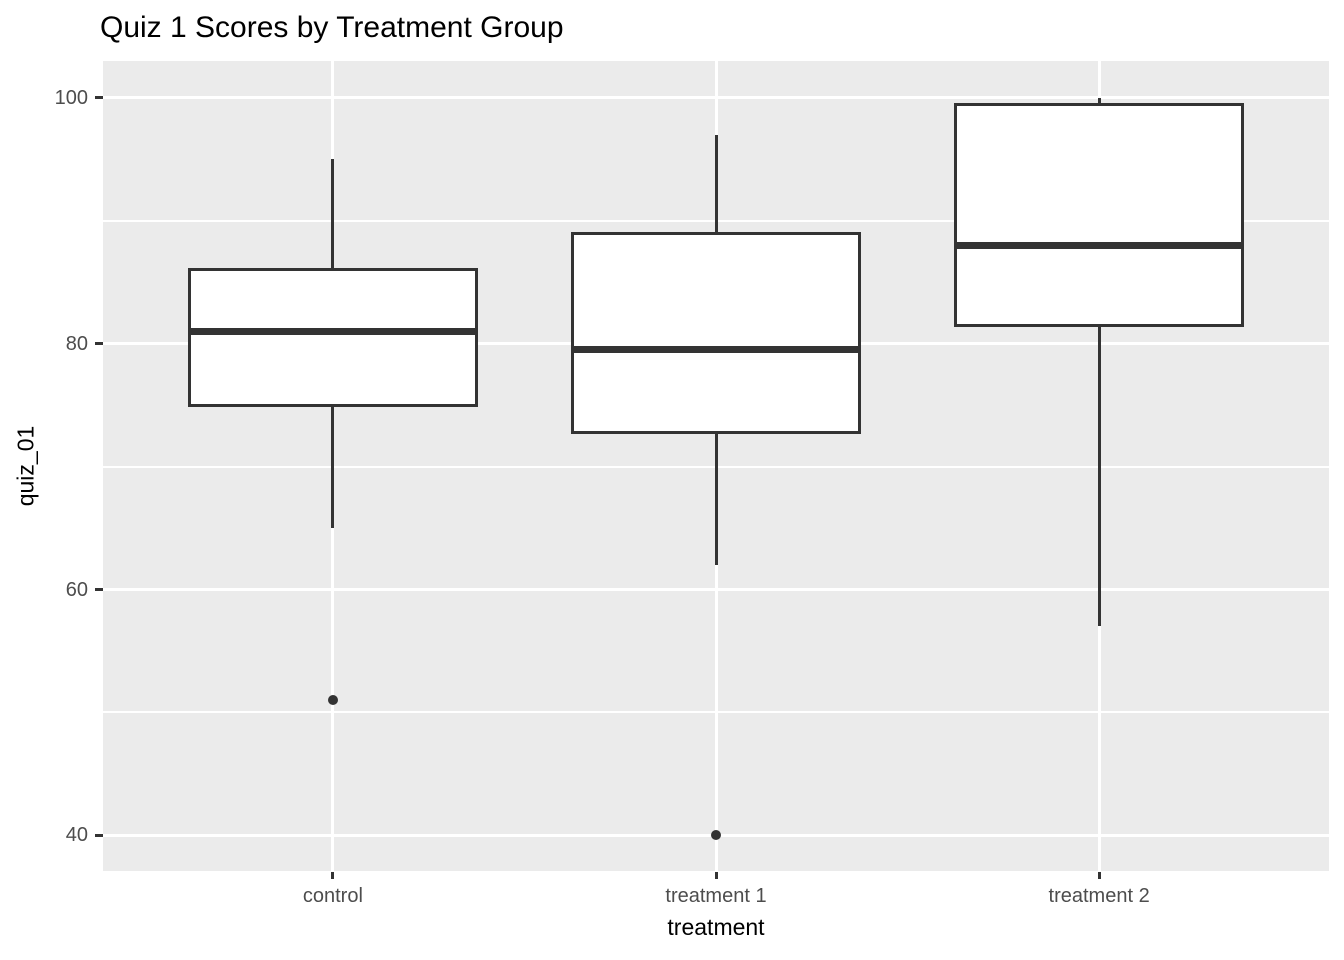 The height and width of the screenshot is (960, 1344). What do you see at coordinates (333, 214) in the screenshot?
I see `whisker-upper-control` at bounding box center [333, 214].